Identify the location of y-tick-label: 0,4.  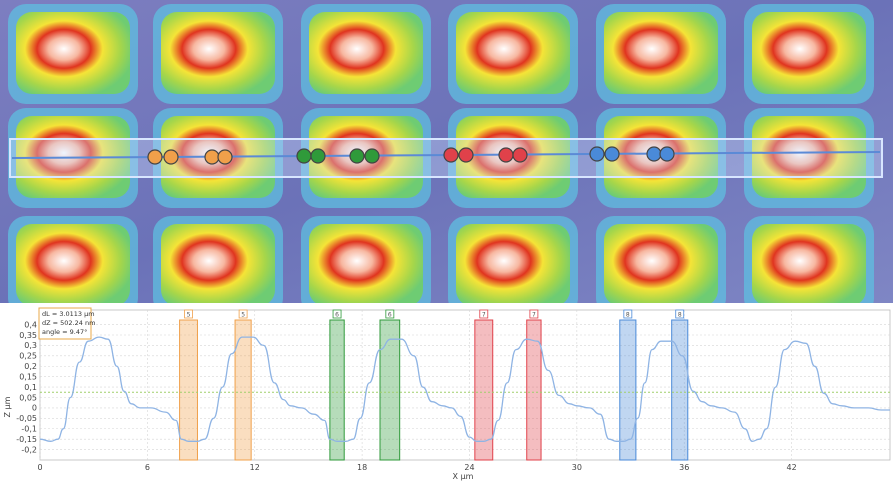
(30, 324).